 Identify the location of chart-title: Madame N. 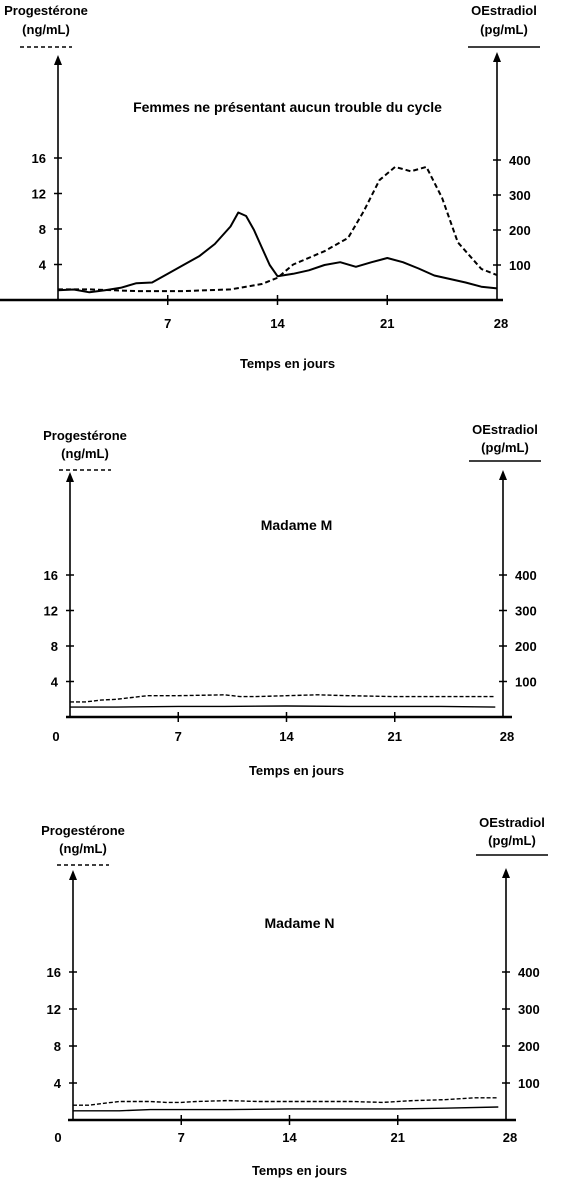
(299, 923).